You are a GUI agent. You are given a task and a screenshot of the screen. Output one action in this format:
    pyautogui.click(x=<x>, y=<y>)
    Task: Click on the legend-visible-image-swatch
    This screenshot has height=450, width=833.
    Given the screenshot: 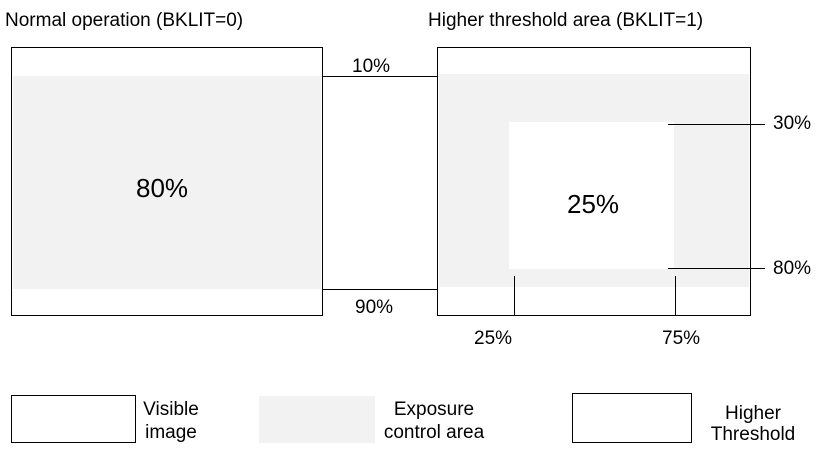 What is the action you would take?
    pyautogui.click(x=73, y=419)
    